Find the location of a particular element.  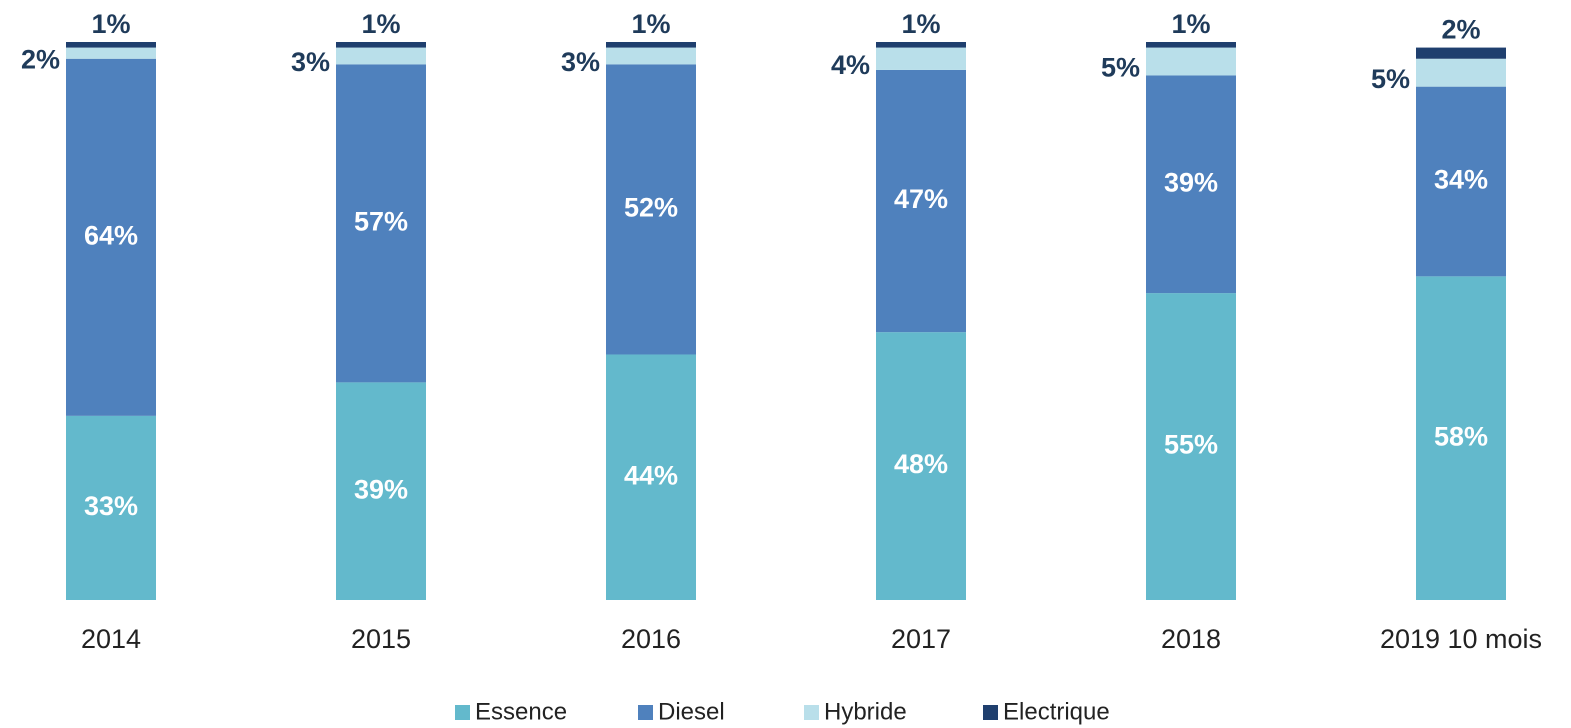

x-tick-label: 2016 is located at coordinates (651, 639).